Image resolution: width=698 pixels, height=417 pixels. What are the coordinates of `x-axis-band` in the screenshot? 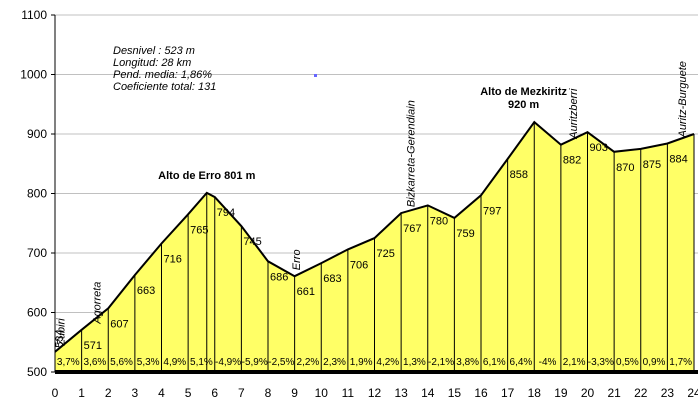 It's located at (376, 372).